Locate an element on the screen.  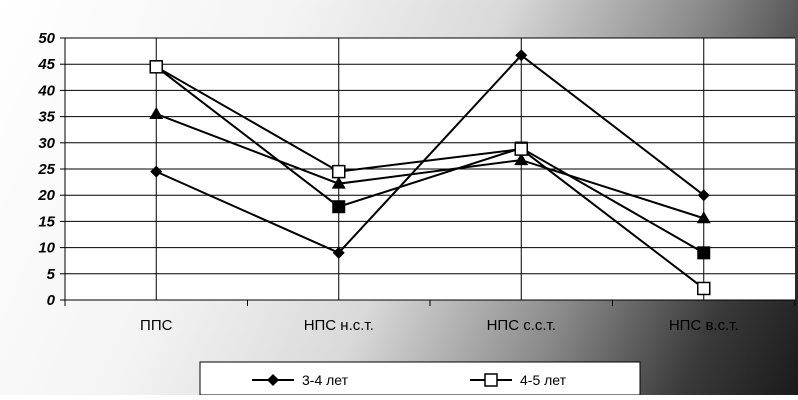
y-tick-label: 10 is located at coordinates (46, 248).